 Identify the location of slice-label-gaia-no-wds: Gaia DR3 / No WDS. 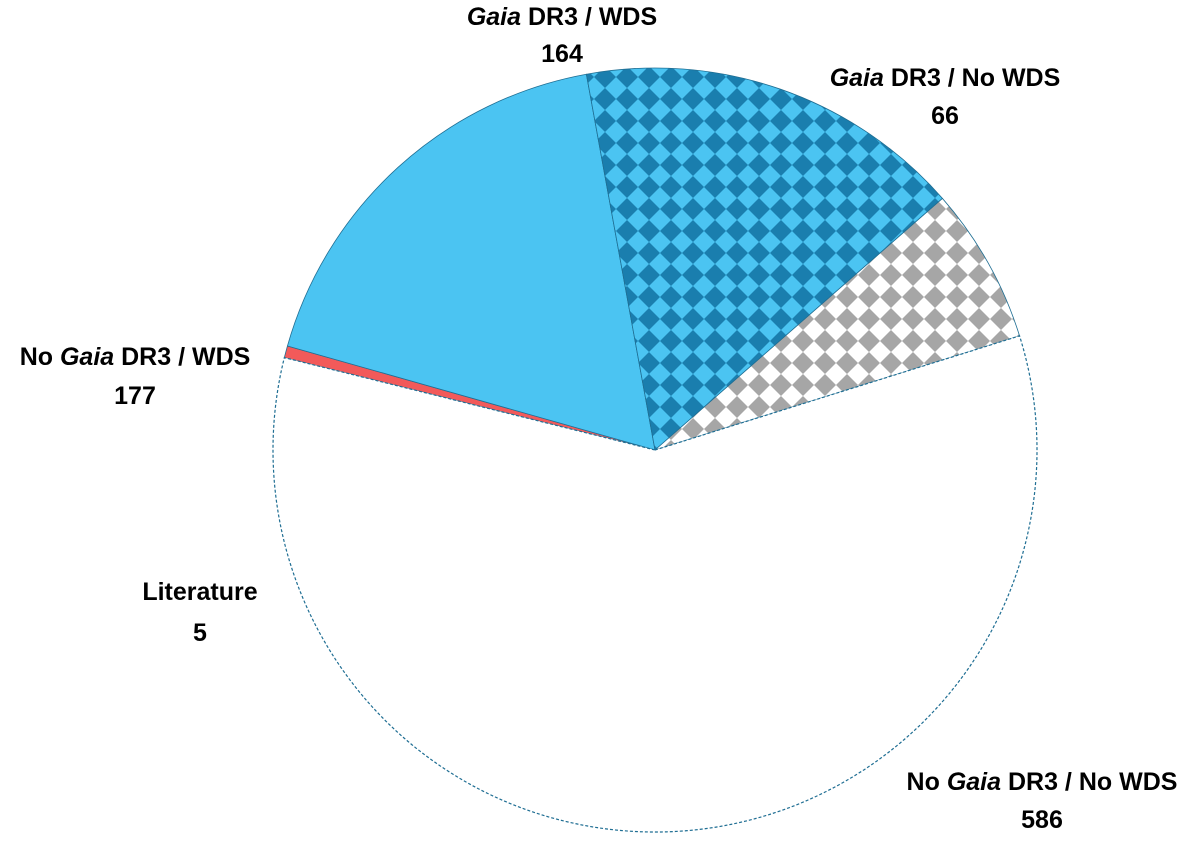
(945, 78).